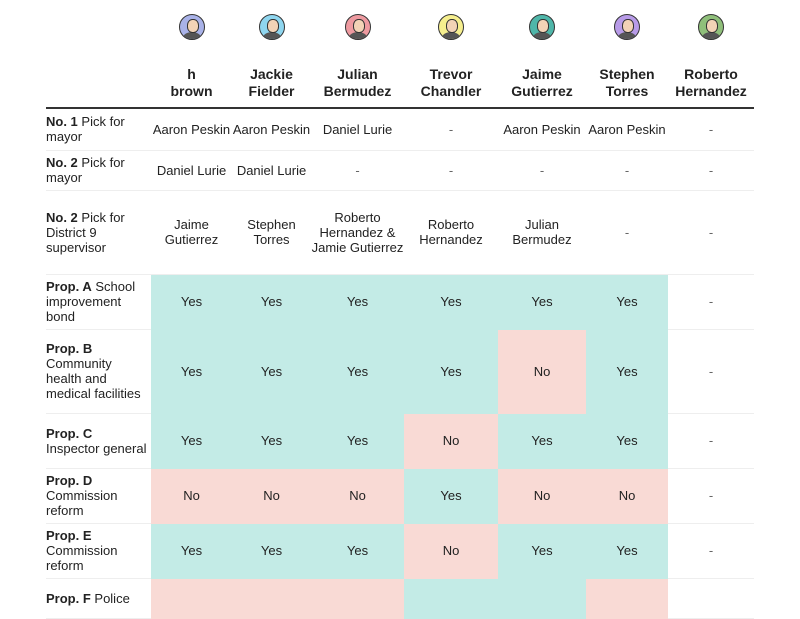  What do you see at coordinates (98, 170) in the screenshot?
I see `row-label: No. 2 Pick for mayor` at bounding box center [98, 170].